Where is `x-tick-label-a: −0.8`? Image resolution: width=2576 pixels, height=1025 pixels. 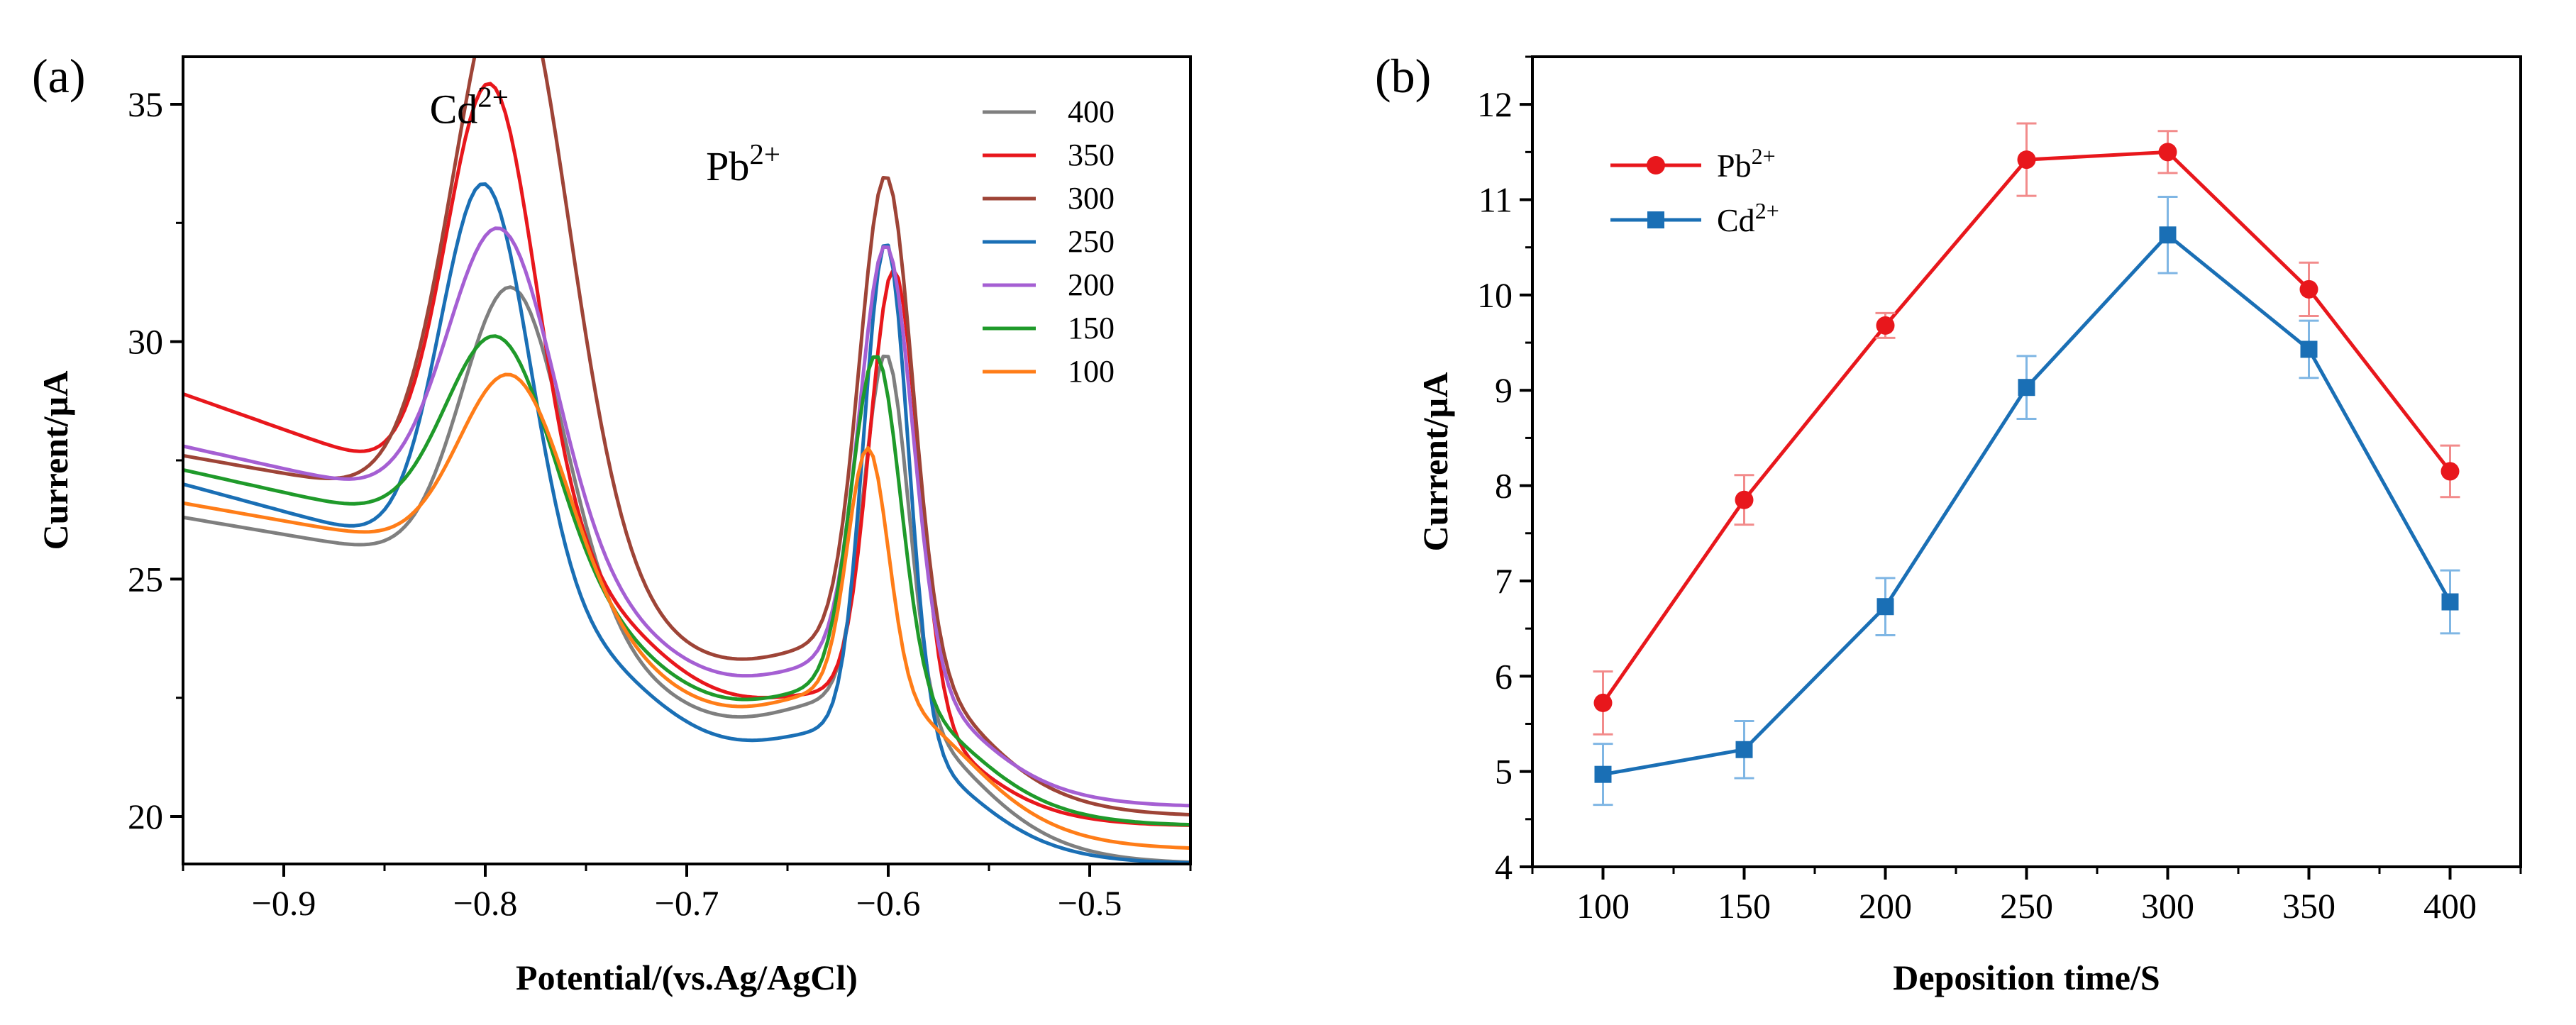
x-tick-label-a: −0.8 is located at coordinates (485, 903).